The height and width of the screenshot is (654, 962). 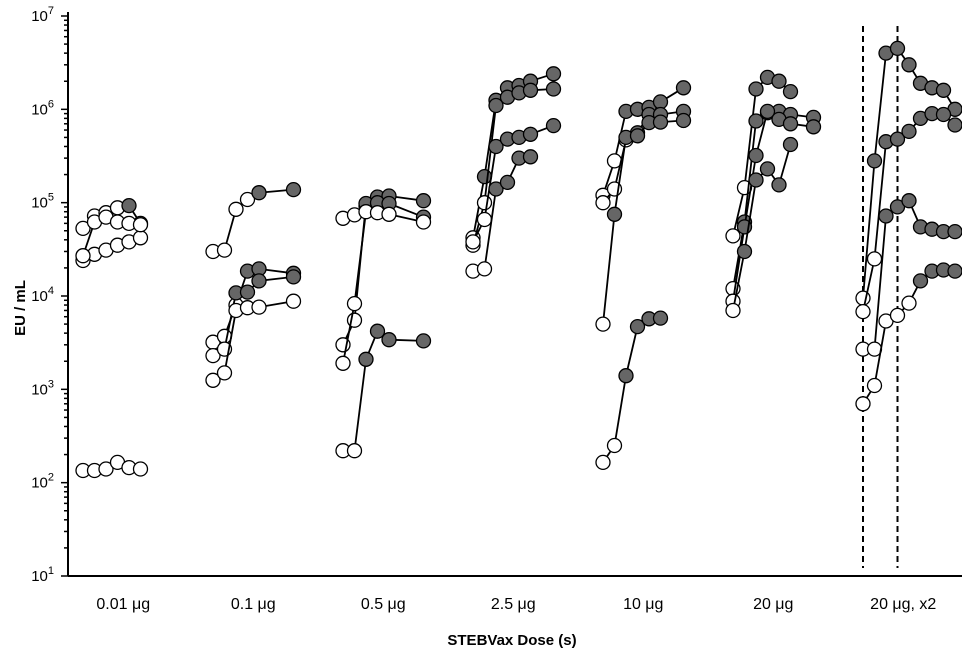 What do you see at coordinates (42, 388) in the screenshot?
I see `y-tick-label: 10³` at bounding box center [42, 388].